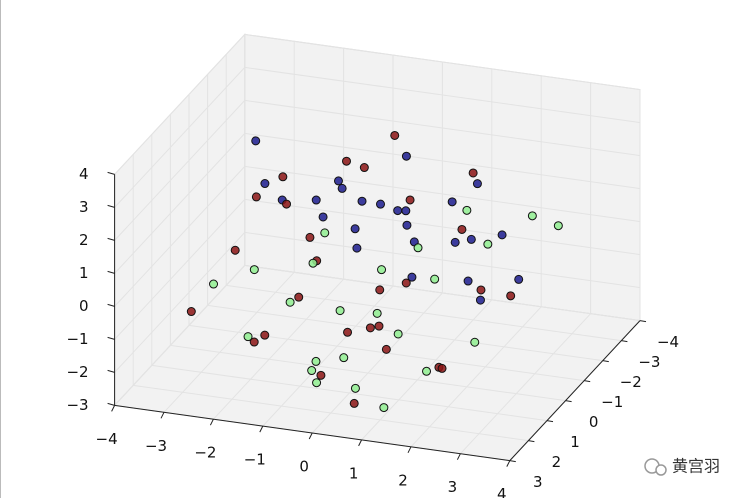 The width and height of the screenshot is (747, 498). What do you see at coordinates (631, 382) in the screenshot?
I see `y-tick-label: −2` at bounding box center [631, 382].